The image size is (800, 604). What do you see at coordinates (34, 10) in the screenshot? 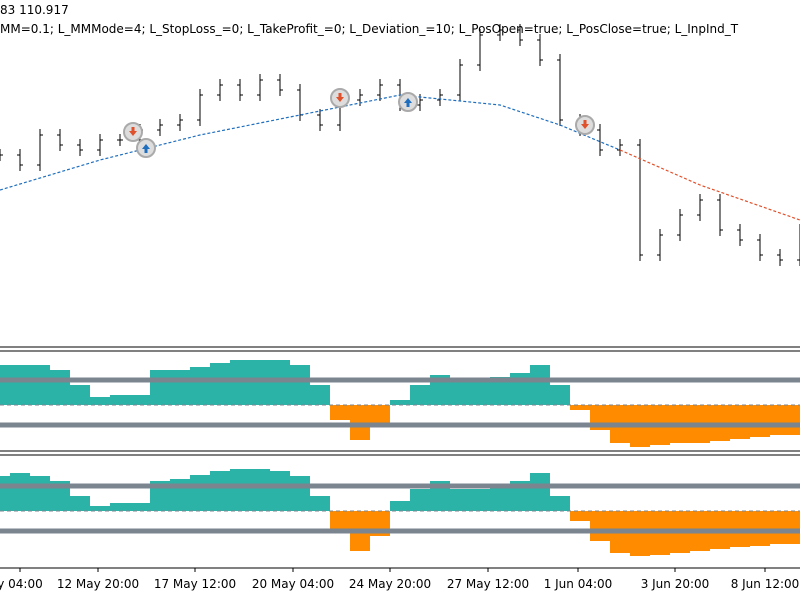
I see `price-header: 83 110.917` at bounding box center [34, 10].